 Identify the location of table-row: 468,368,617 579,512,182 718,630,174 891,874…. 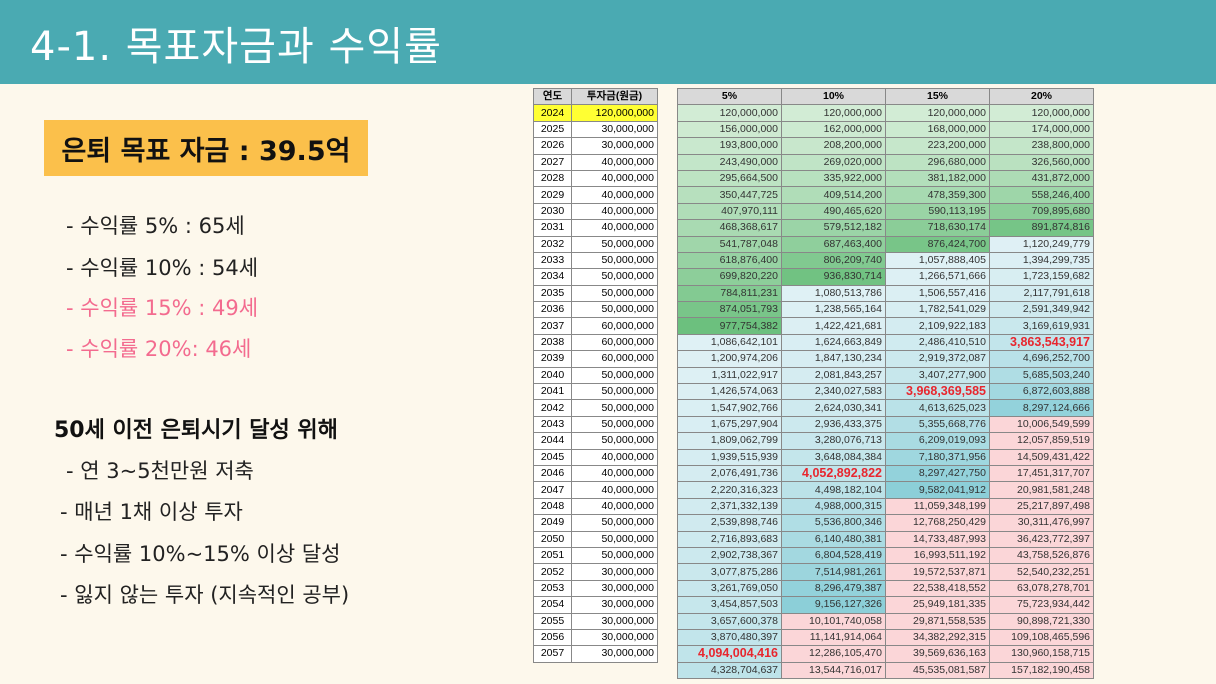
(885, 228).